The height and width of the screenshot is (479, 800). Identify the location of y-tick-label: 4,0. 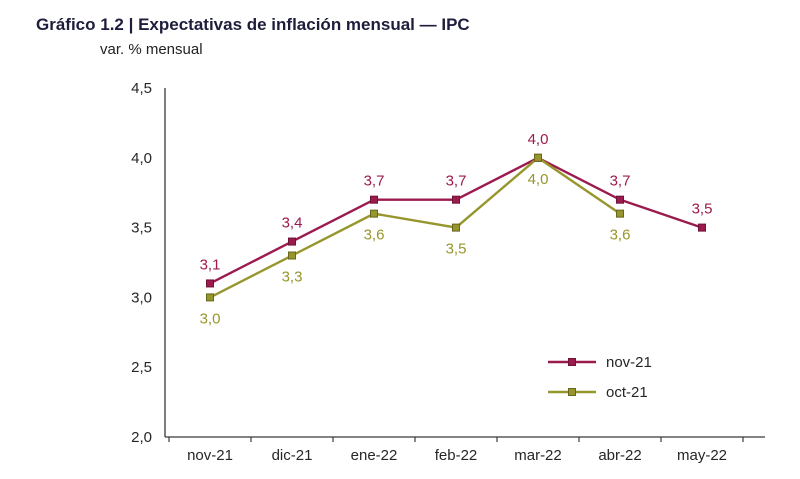
(141, 158).